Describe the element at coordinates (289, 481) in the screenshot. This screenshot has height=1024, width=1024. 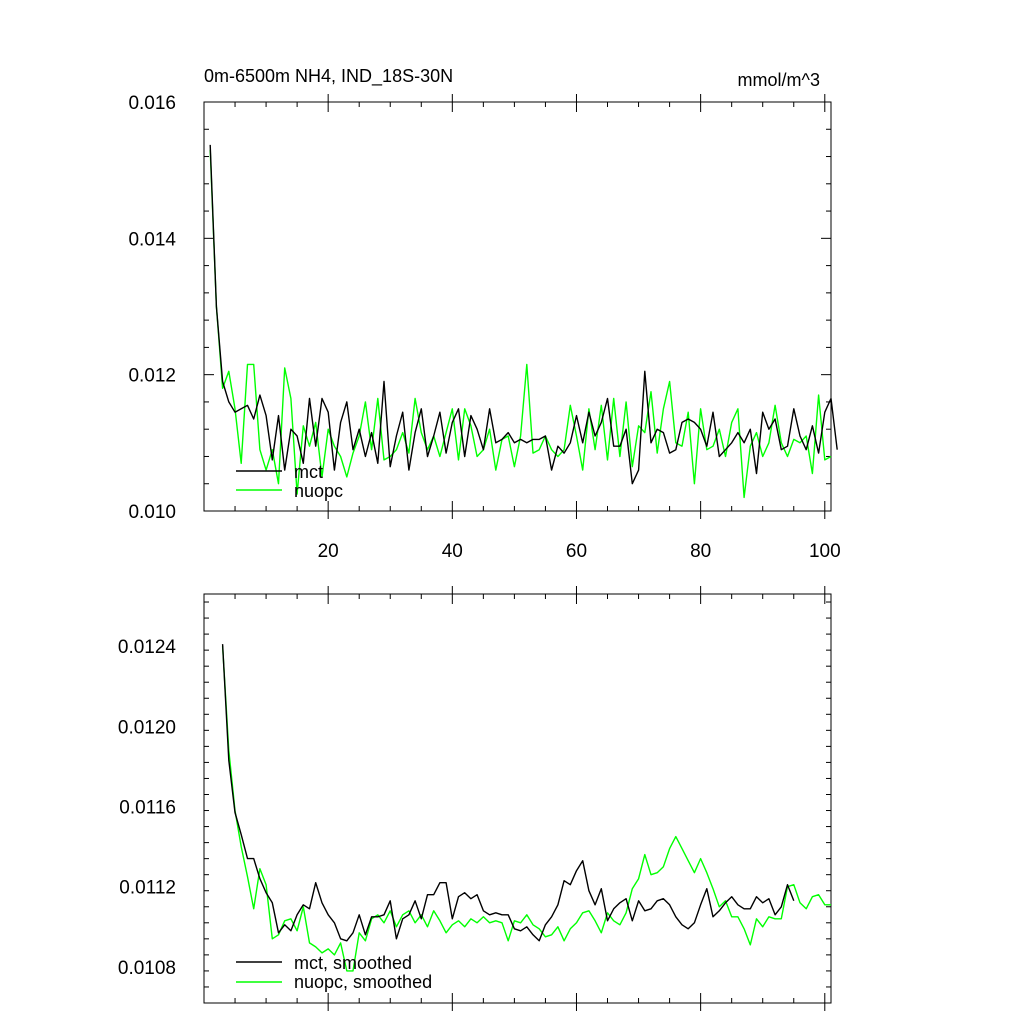
I see `top-legend: mct nuopc` at that location.